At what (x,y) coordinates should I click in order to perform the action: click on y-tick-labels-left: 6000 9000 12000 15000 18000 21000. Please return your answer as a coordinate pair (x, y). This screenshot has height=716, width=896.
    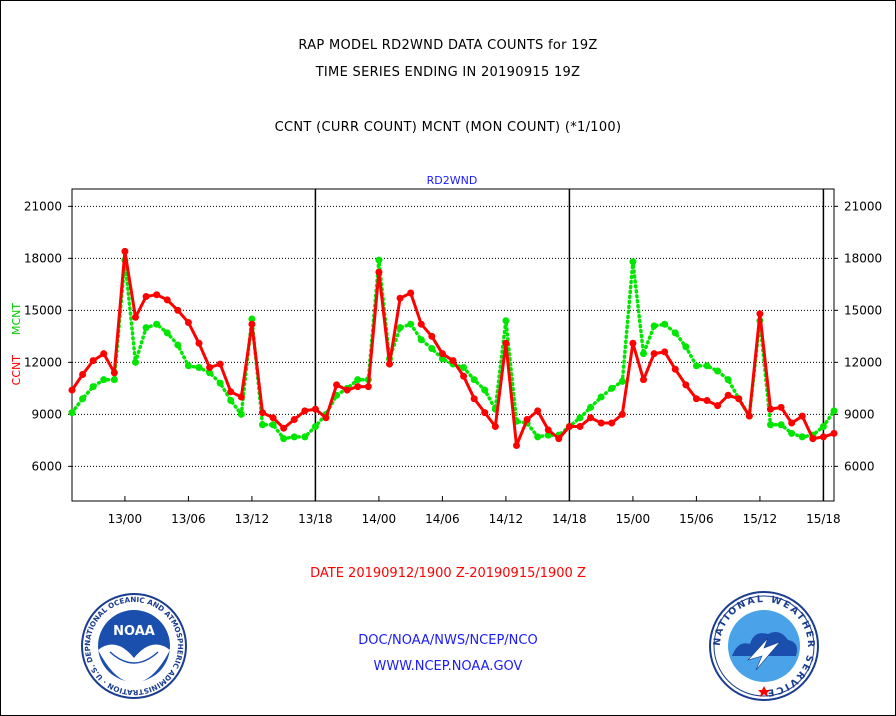
    Looking at the image, I should click on (43, 336).